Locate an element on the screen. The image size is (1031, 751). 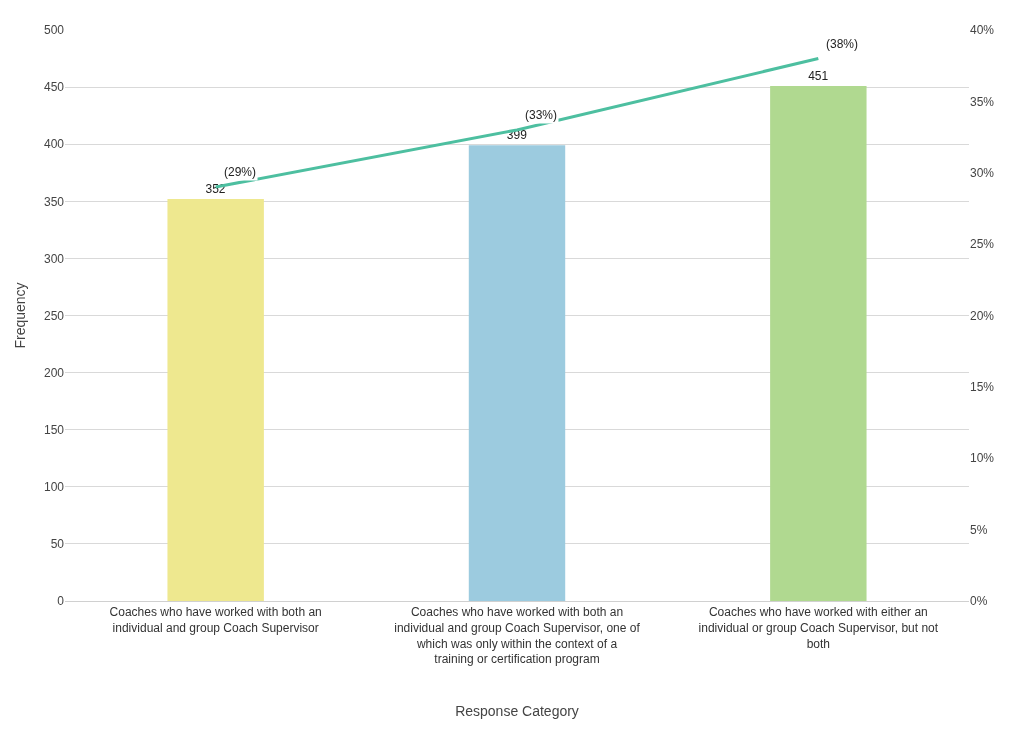
y-tick-label: 200 is located at coordinates (54, 372).